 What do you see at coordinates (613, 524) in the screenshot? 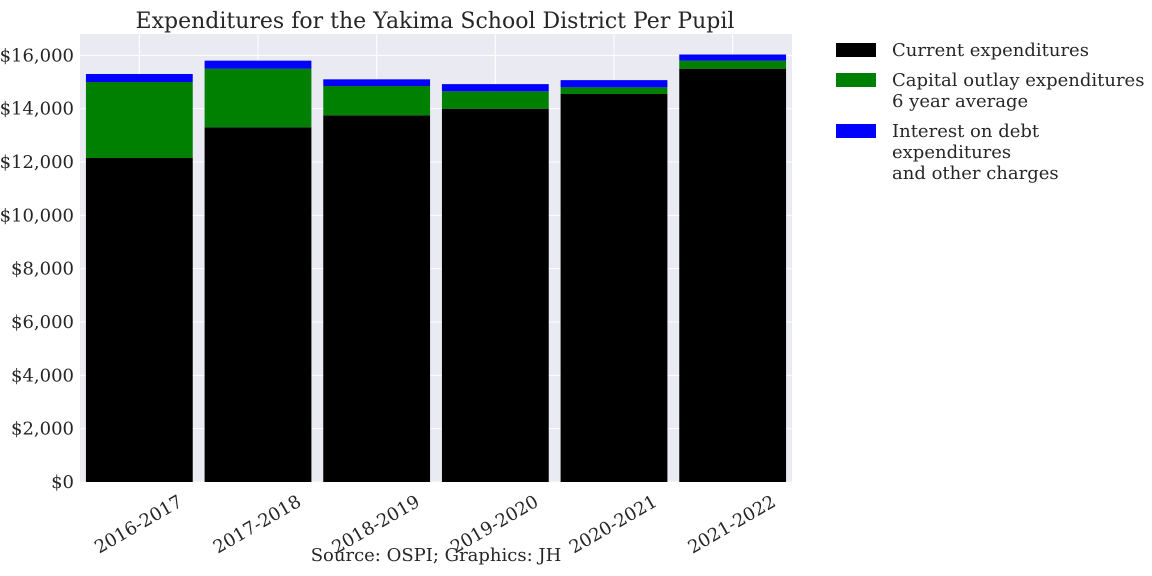
I see `x-tick-label: 2020-2021` at bounding box center [613, 524].